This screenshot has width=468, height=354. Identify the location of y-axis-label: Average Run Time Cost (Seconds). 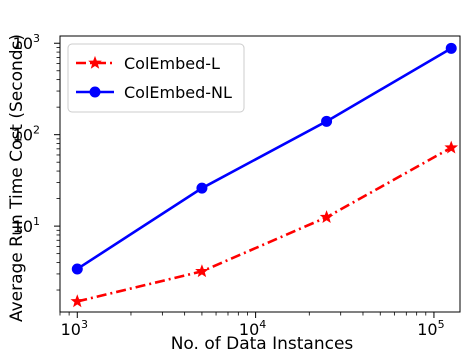
(17, 178).